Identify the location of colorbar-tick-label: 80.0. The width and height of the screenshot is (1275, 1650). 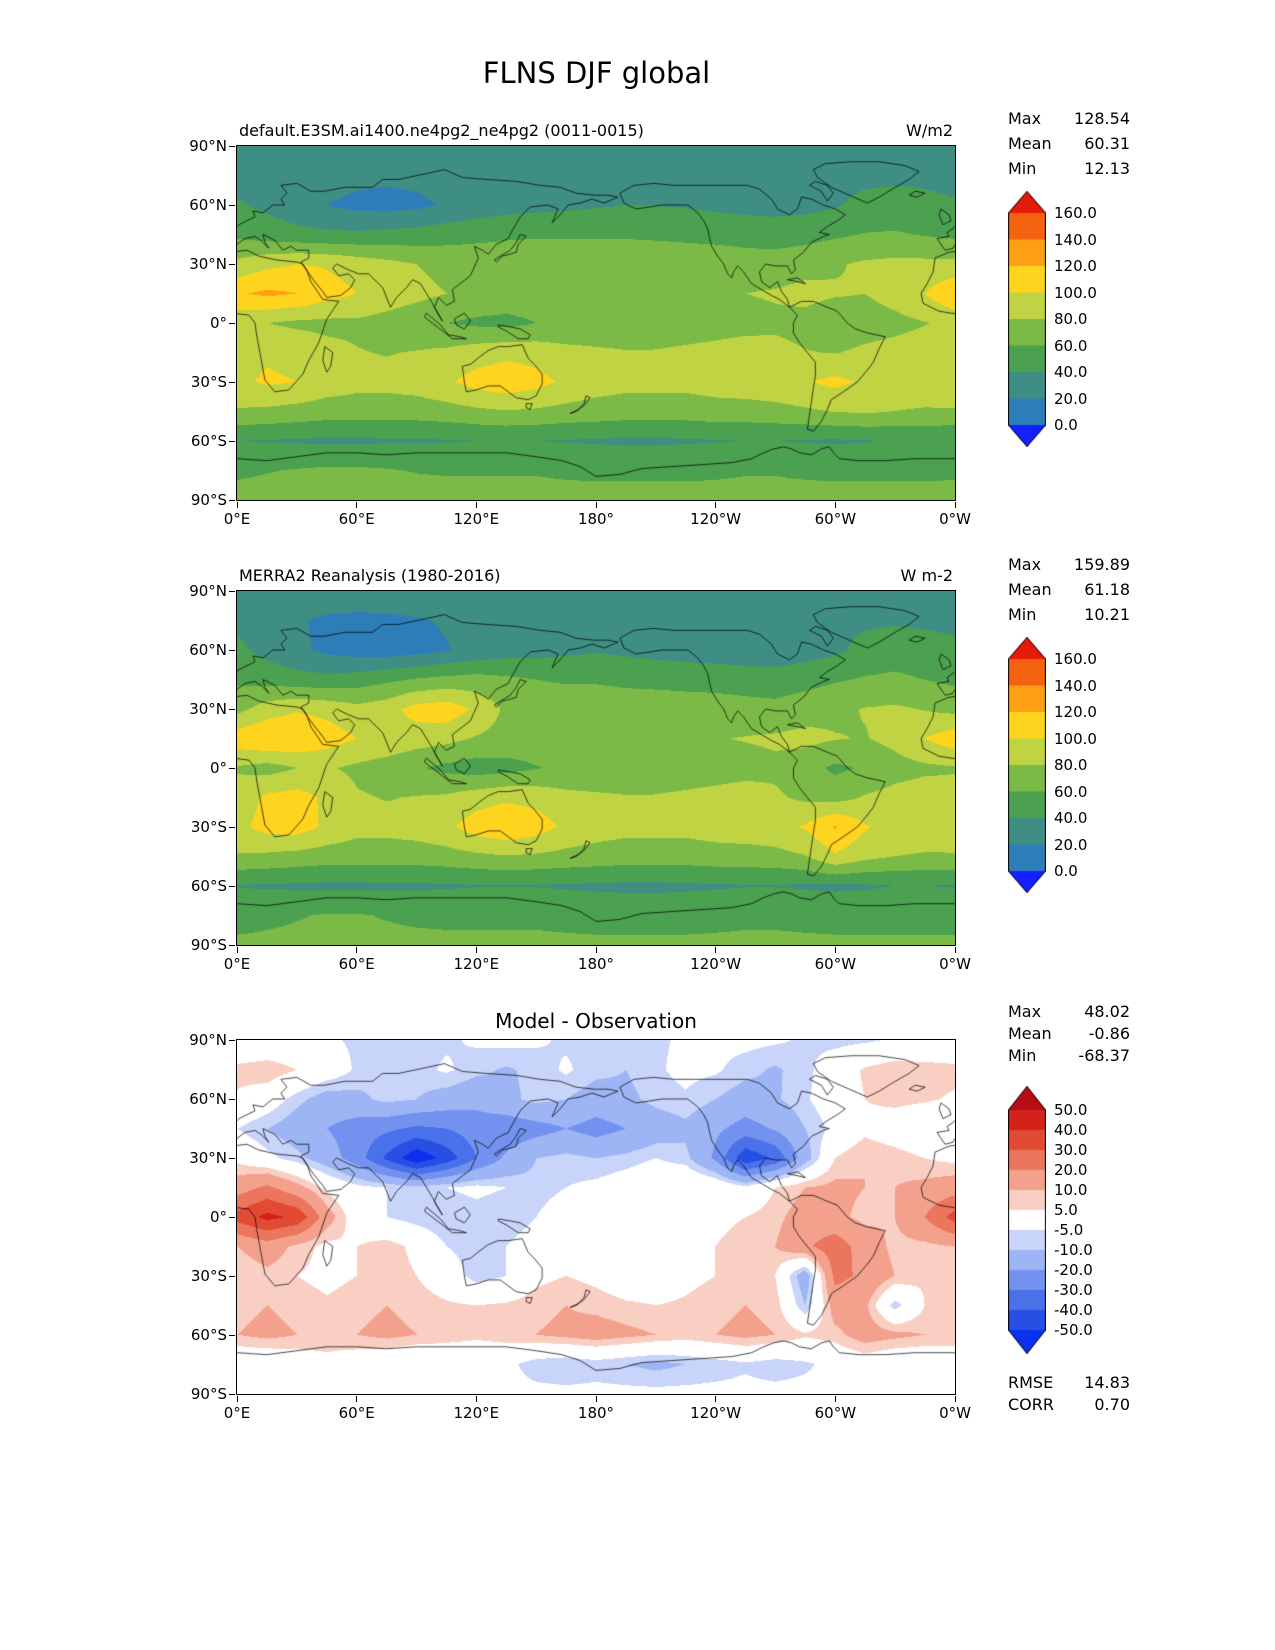
(1071, 319).